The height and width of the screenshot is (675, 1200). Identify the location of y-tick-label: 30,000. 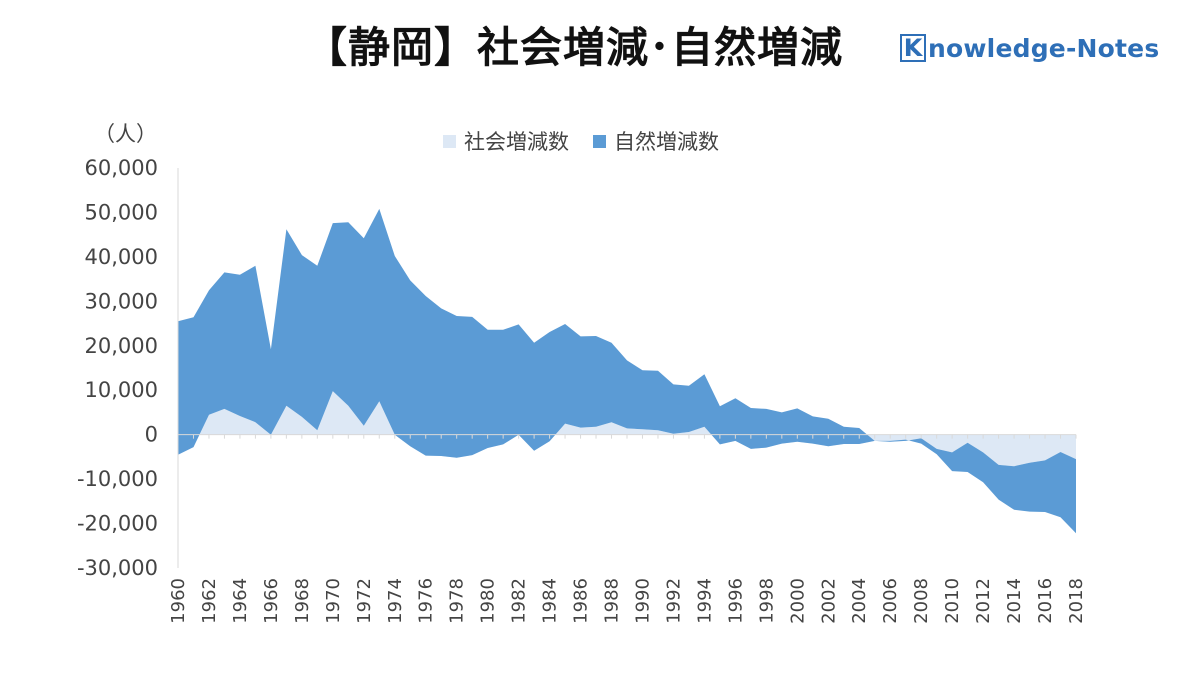
(121, 301).